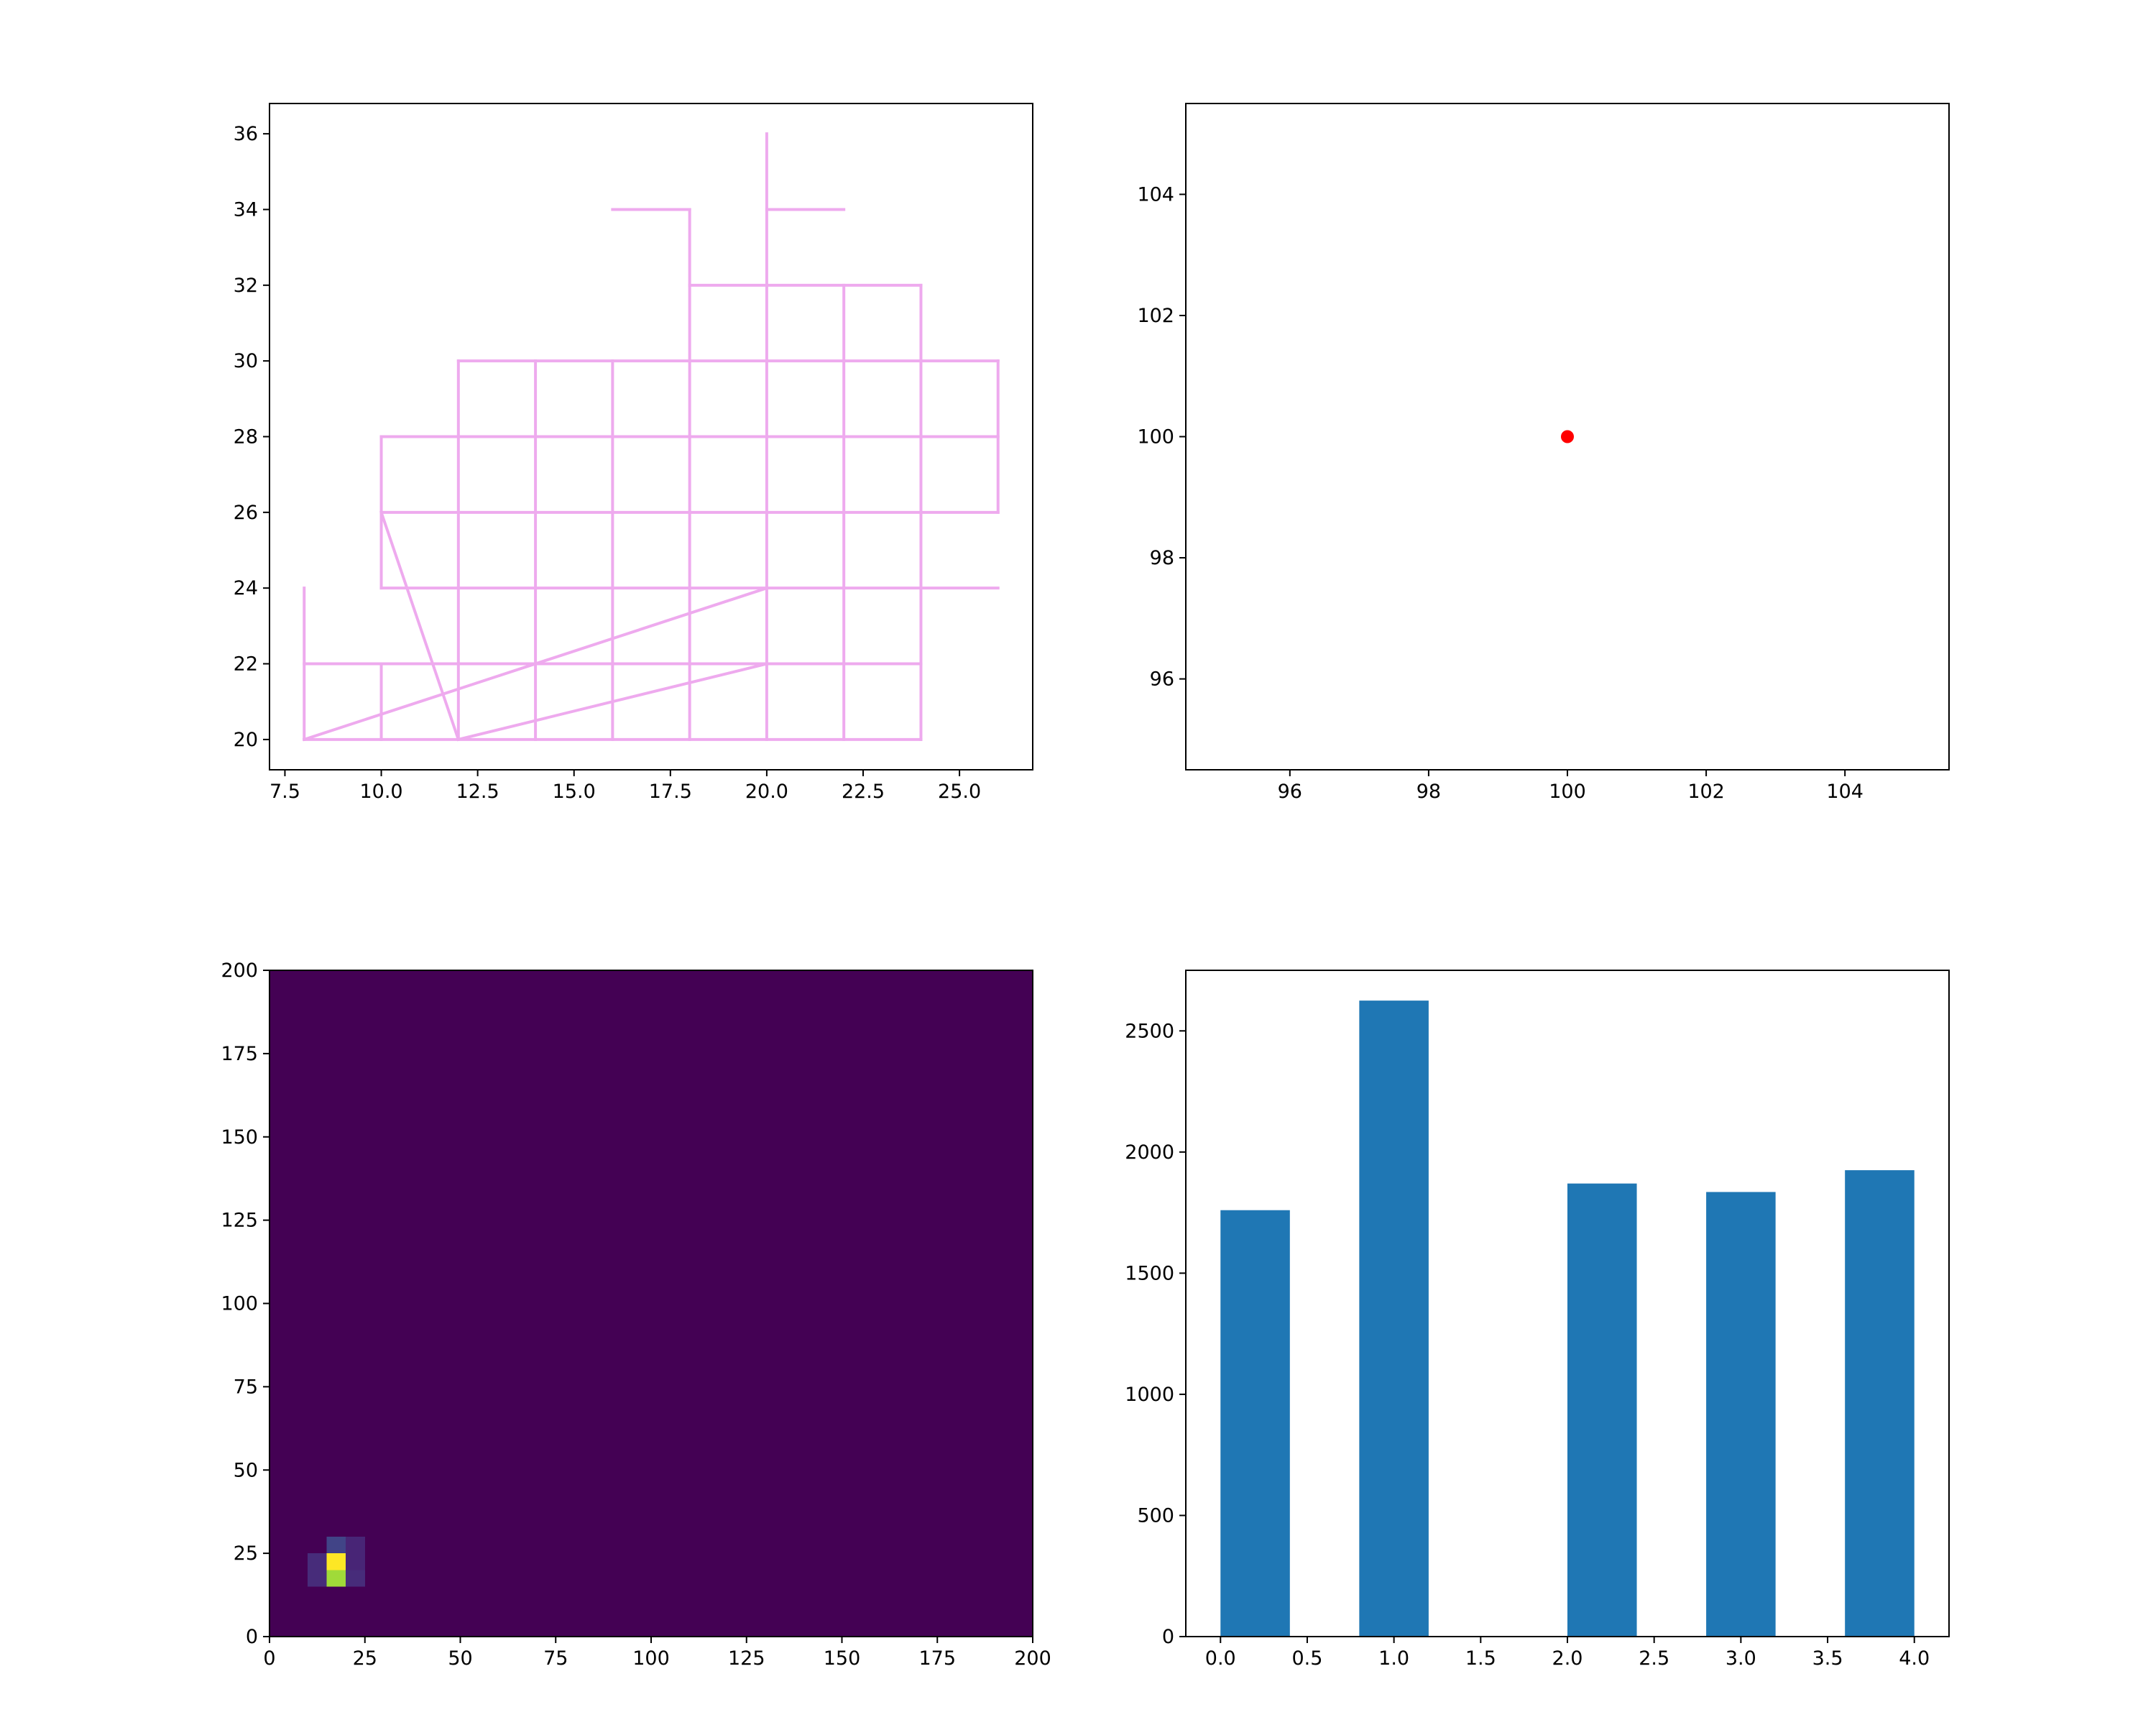  What do you see at coordinates (246, 664) in the screenshot?
I see `y-tick-label-1: 22` at bounding box center [246, 664].